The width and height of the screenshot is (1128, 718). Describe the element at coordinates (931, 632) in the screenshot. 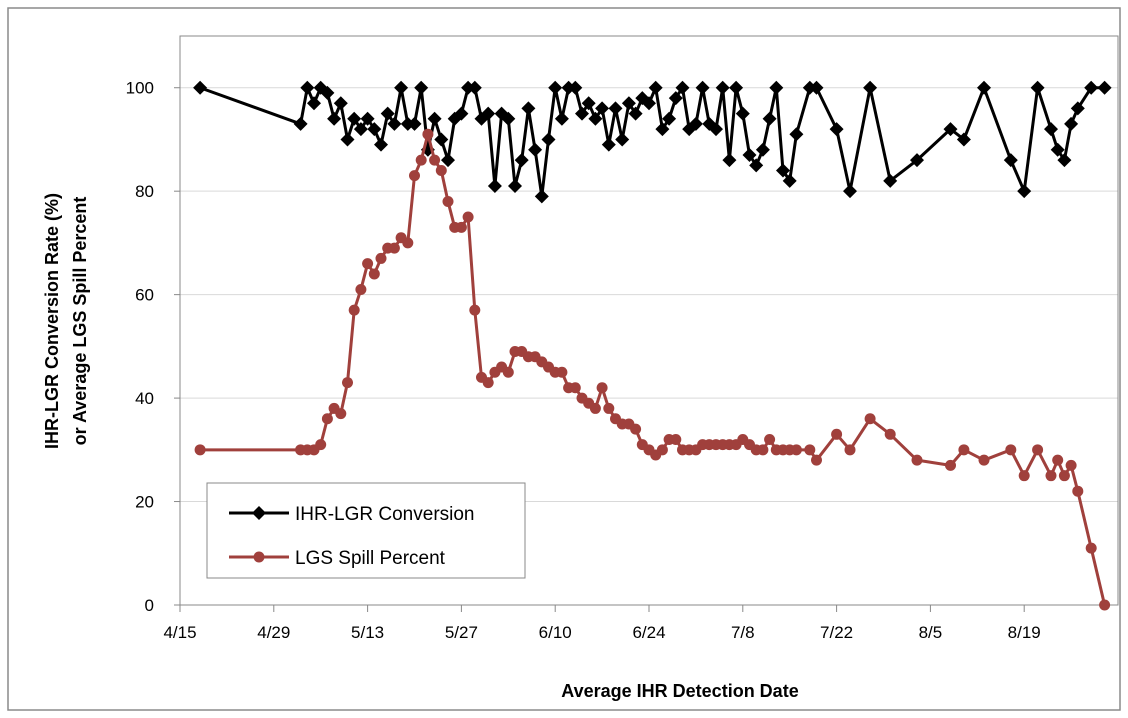

I see `x-tick-label: 8/5` at that location.